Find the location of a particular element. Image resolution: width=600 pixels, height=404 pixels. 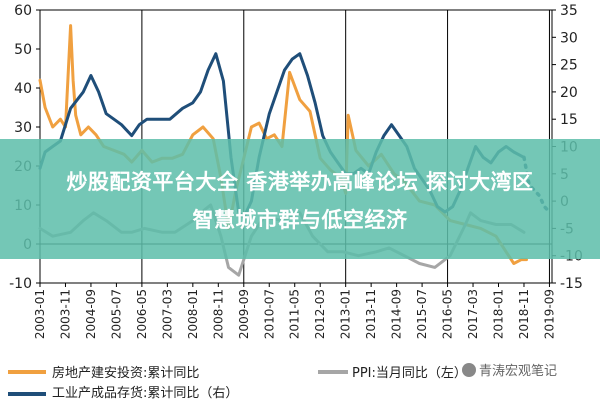

legend-label-real-estate: 房地产建安投资:累计同比 is located at coordinates (126, 373).